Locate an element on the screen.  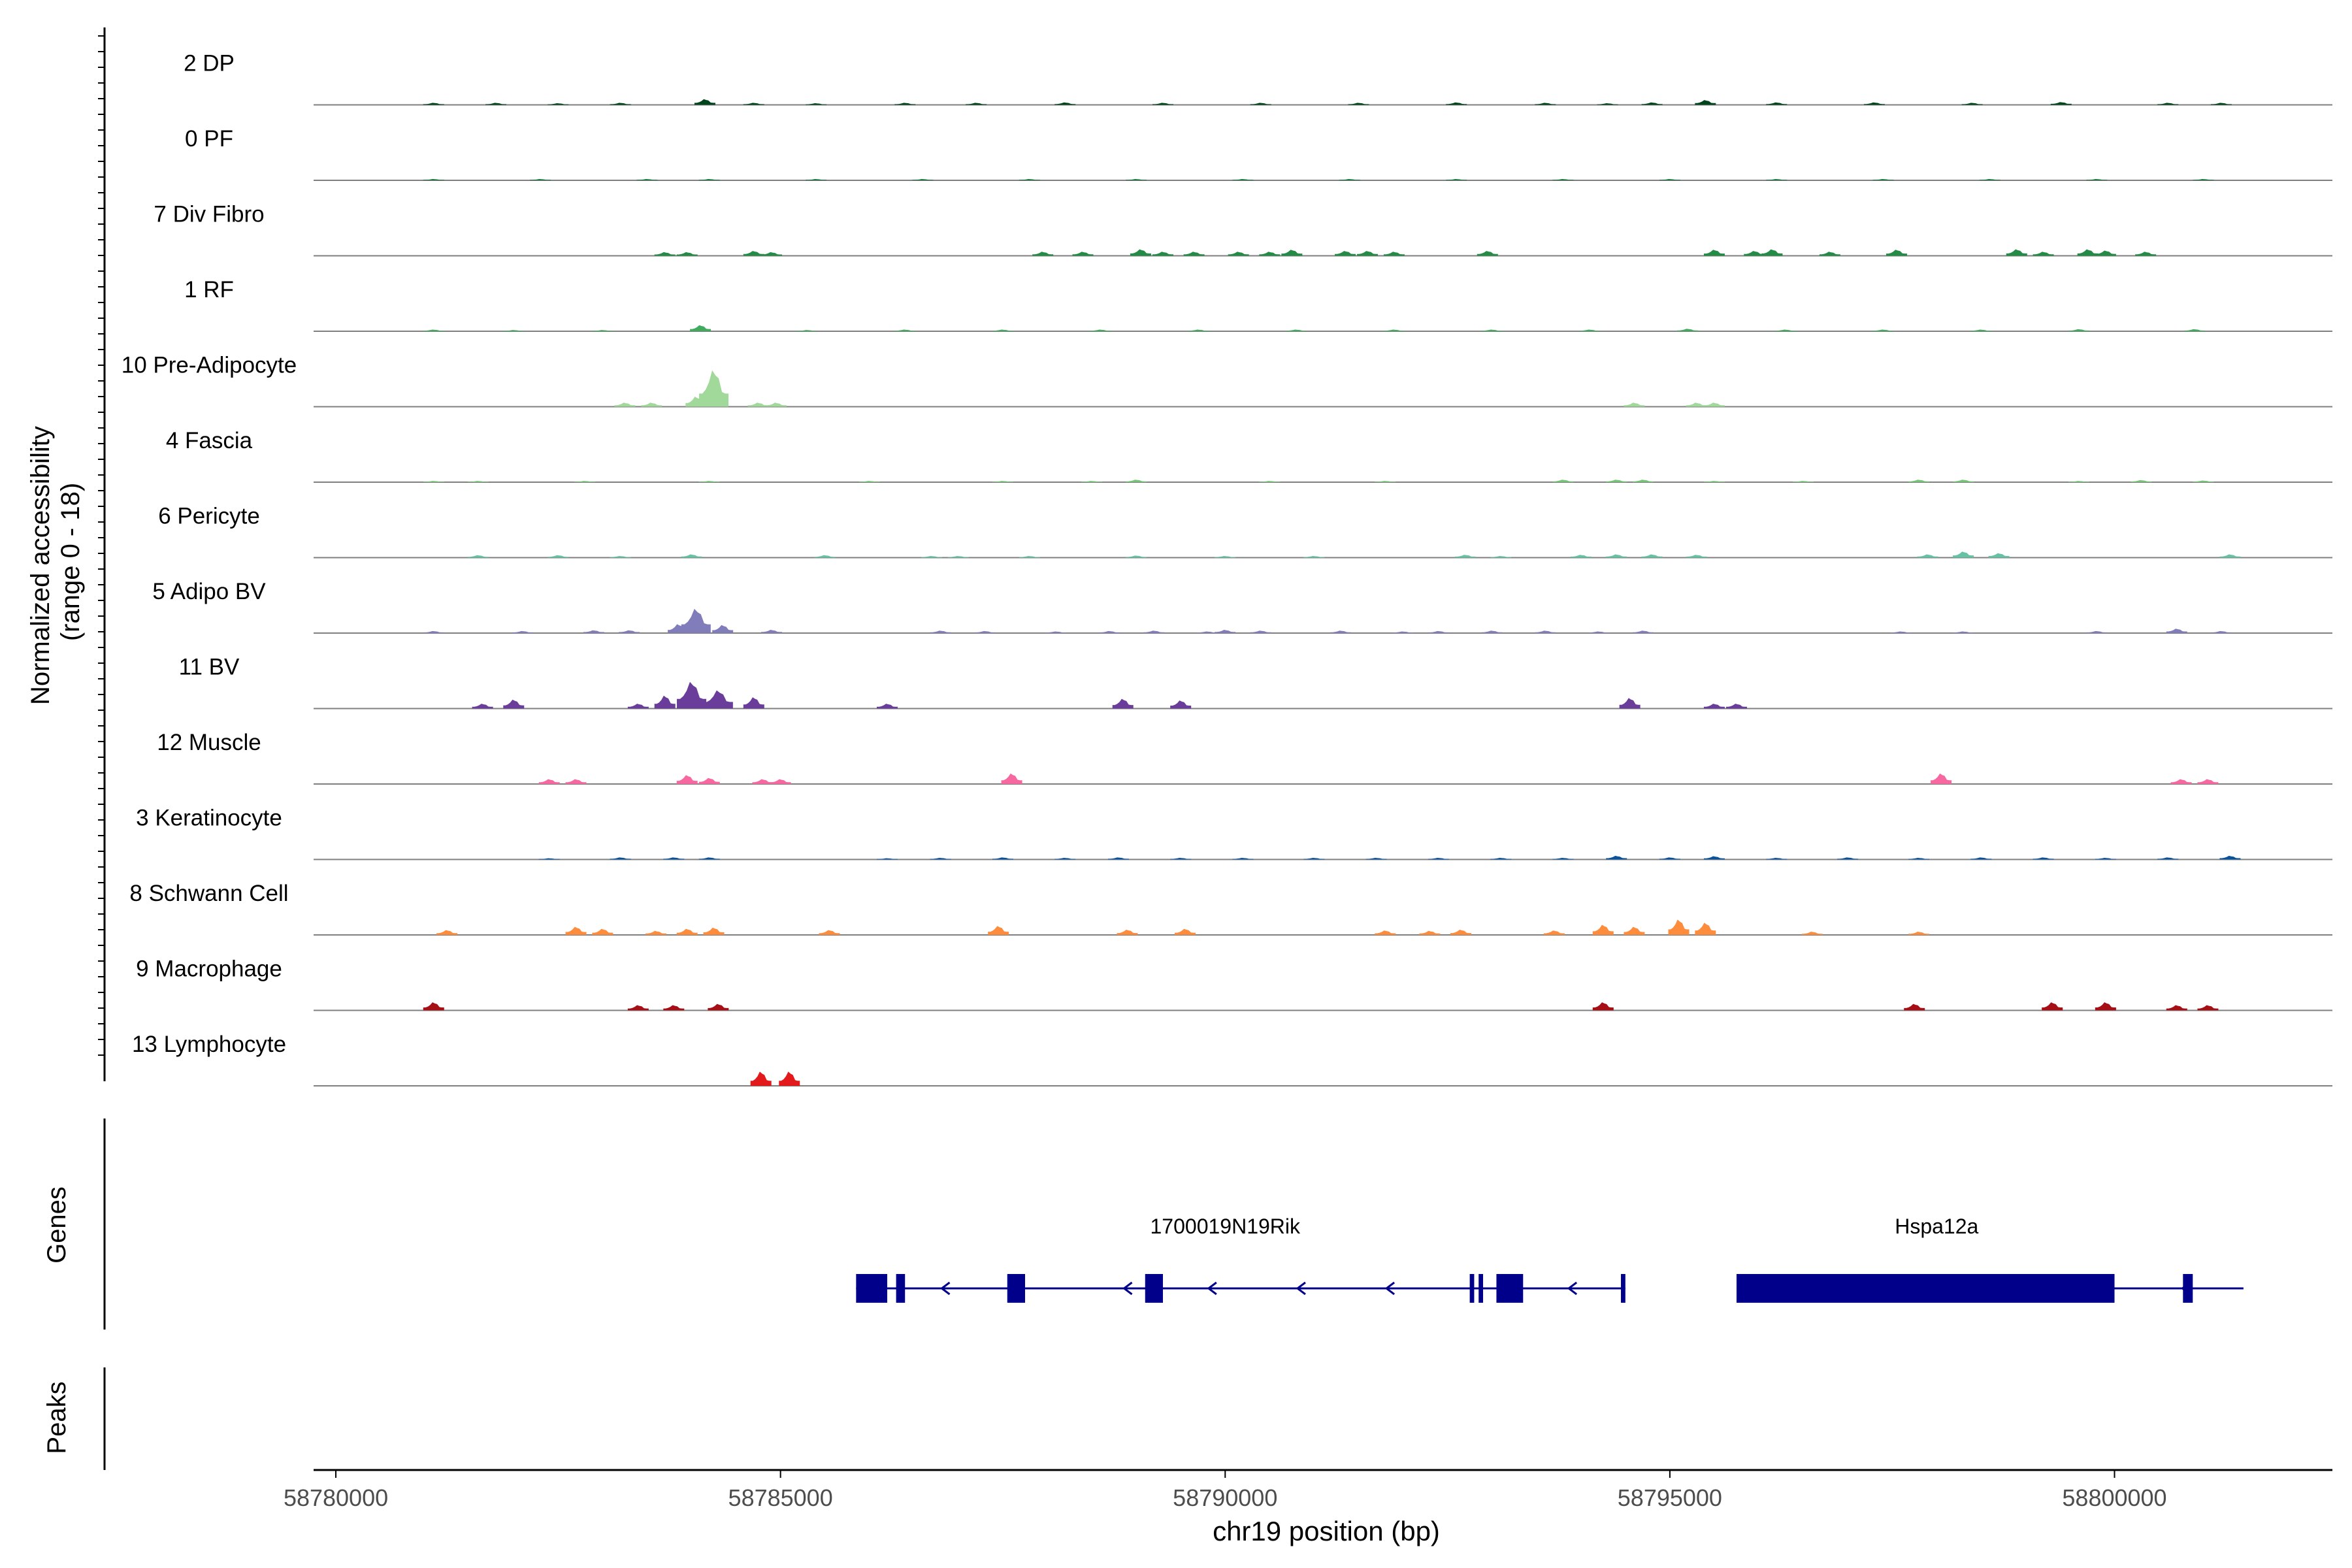
track-label: 5 Adipo BV is located at coordinates (209, 591).